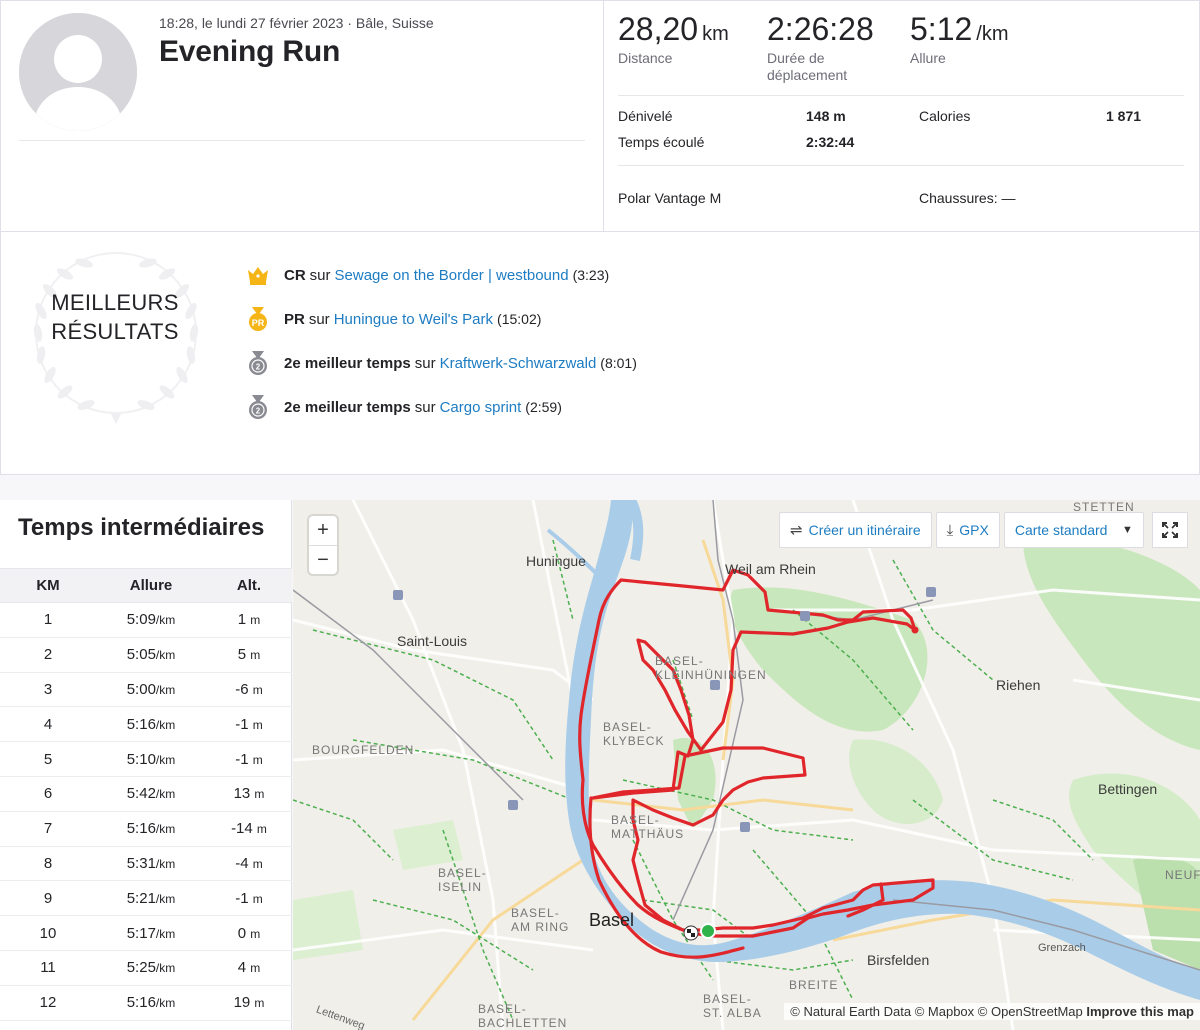 The image size is (1200, 1030). What do you see at coordinates (540, 927) in the screenshot?
I see `district-label-line: AM RING` at bounding box center [540, 927].